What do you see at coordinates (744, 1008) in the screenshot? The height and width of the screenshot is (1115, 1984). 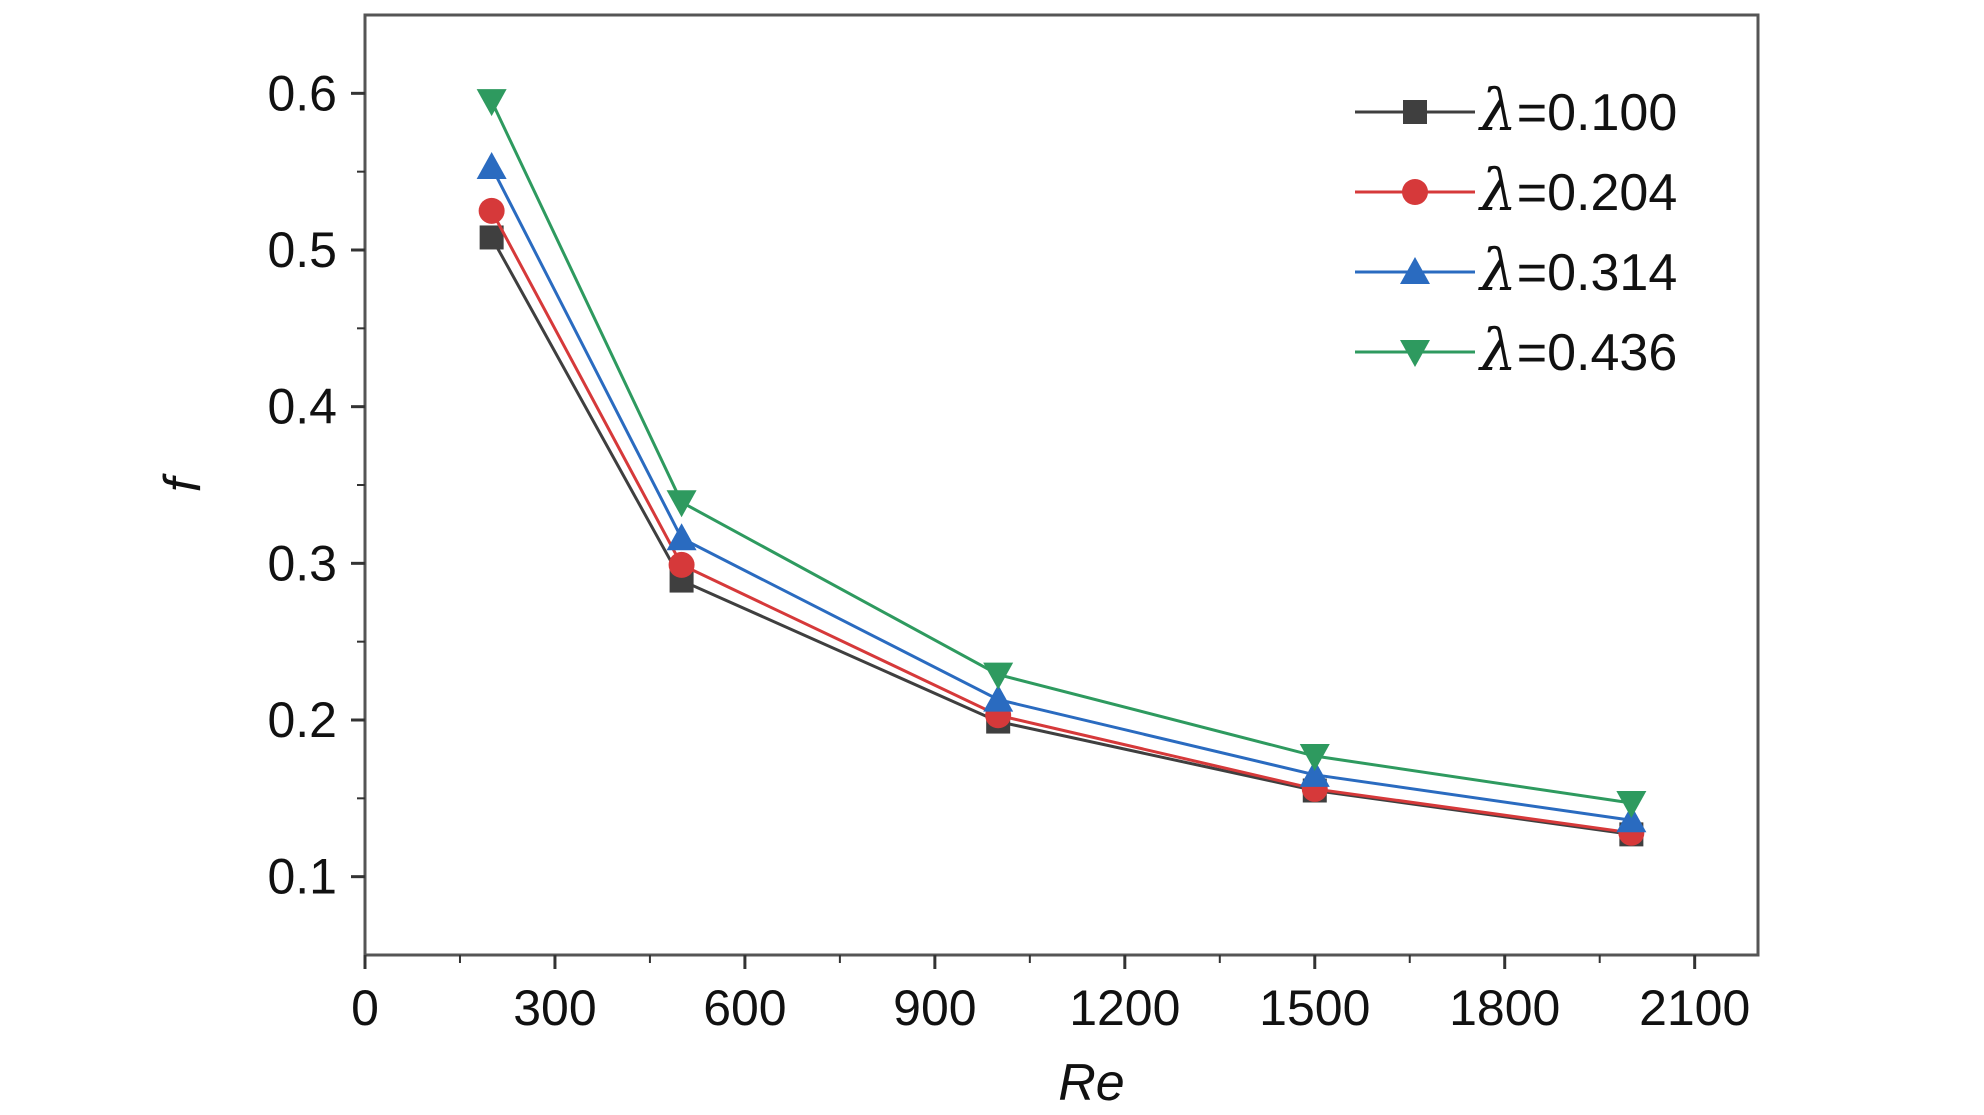 I see `x-tick-label: 600` at bounding box center [744, 1008].